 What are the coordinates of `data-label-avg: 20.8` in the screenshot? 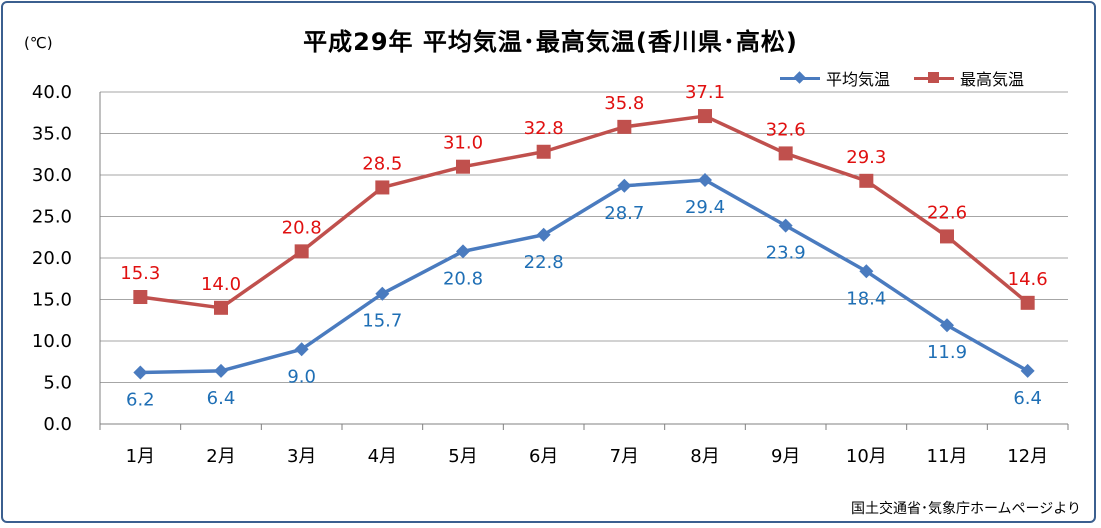 It's located at (463, 278).